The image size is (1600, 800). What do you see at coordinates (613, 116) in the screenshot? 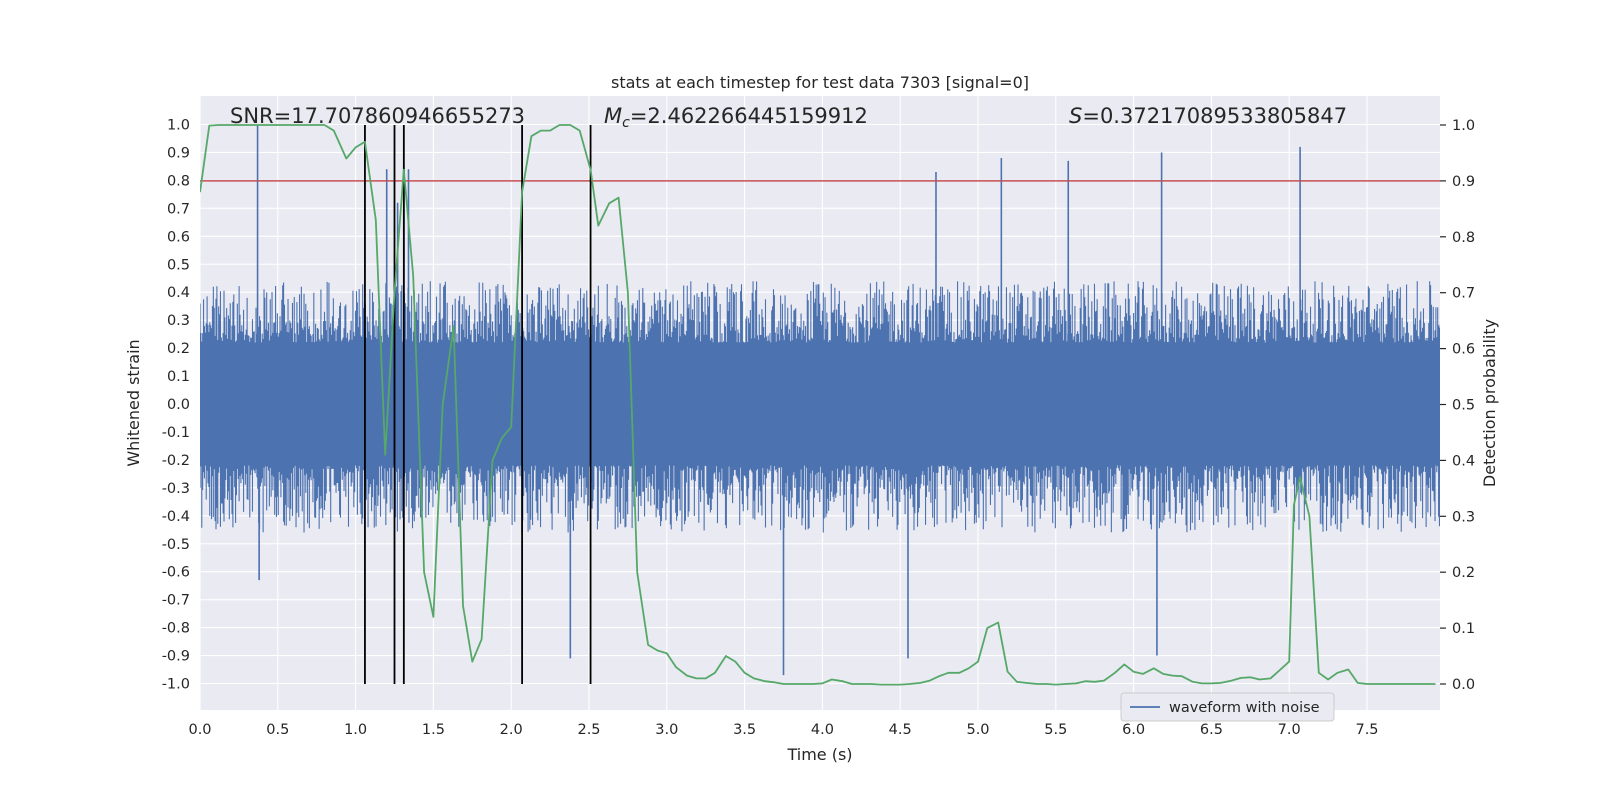
I see `mc-symbol: M` at bounding box center [613, 116].